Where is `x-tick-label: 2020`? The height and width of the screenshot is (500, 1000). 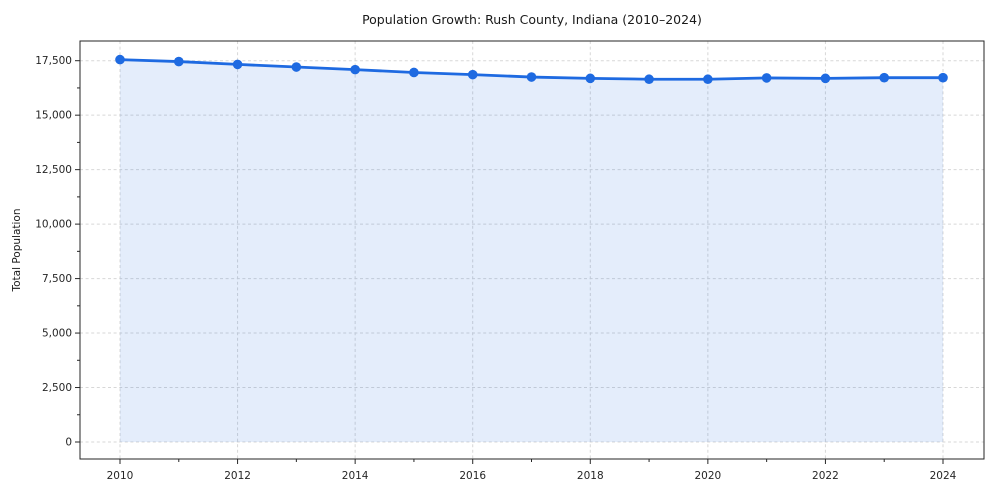
x-tick-label: 2020 is located at coordinates (707, 476).